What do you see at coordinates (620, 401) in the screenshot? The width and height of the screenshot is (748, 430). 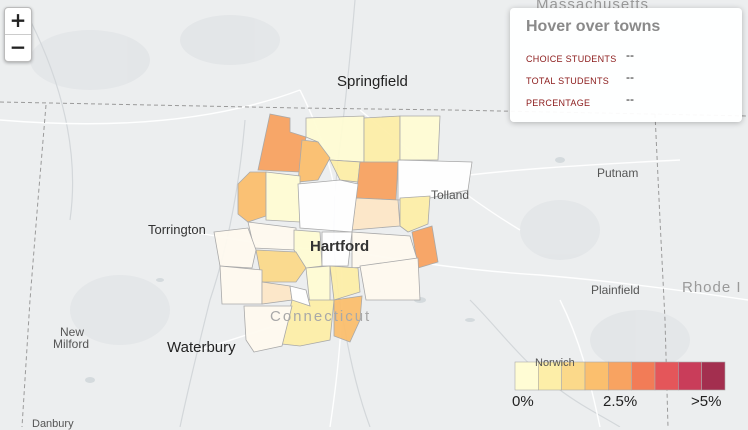 I see `legend-label-mid: 2.5%` at bounding box center [620, 401].